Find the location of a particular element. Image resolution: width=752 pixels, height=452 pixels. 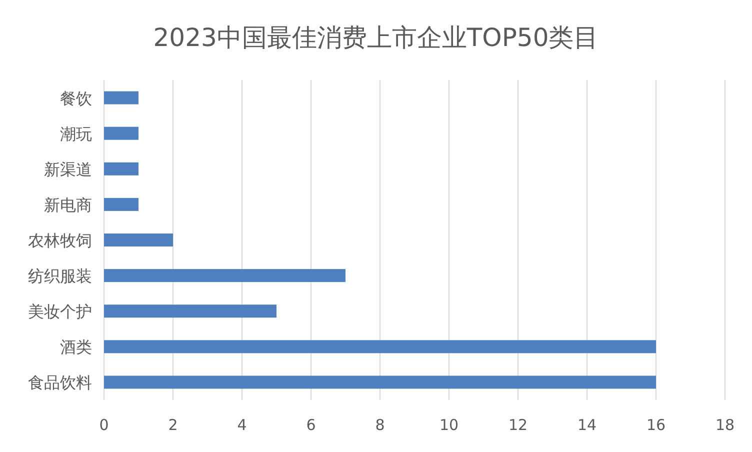

x-tick-label: 2 is located at coordinates (173, 425).